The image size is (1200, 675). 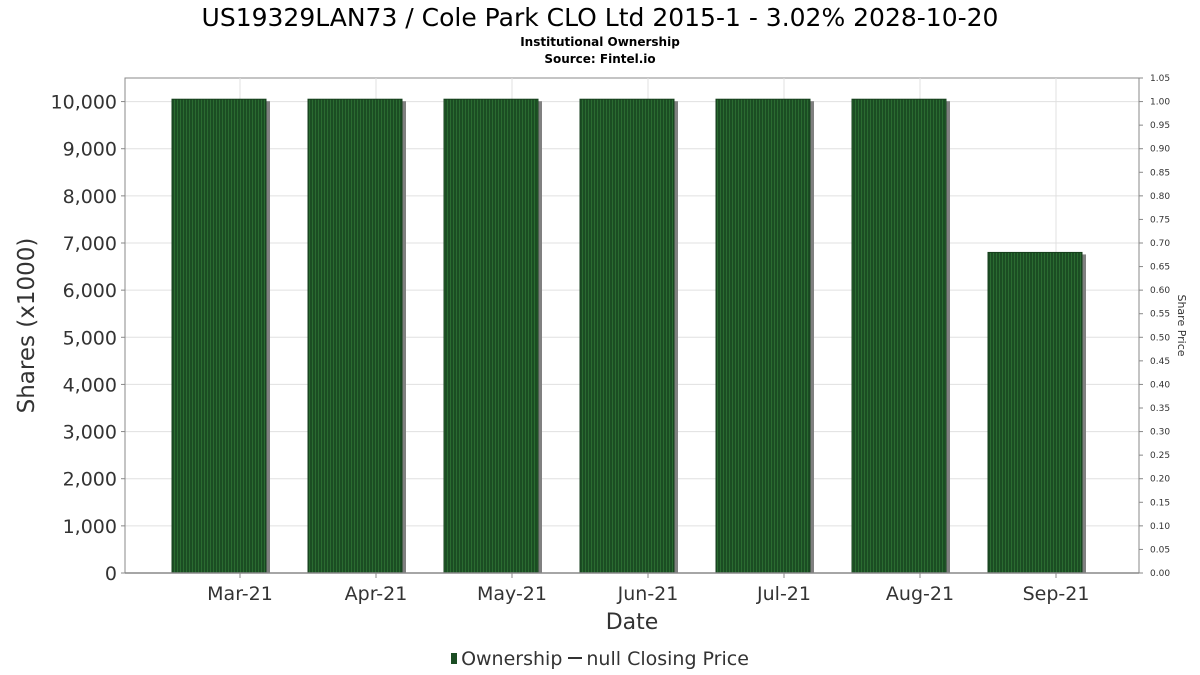 What do you see at coordinates (90, 150) in the screenshot?
I see `y-tick-label: 9,000` at bounding box center [90, 150].